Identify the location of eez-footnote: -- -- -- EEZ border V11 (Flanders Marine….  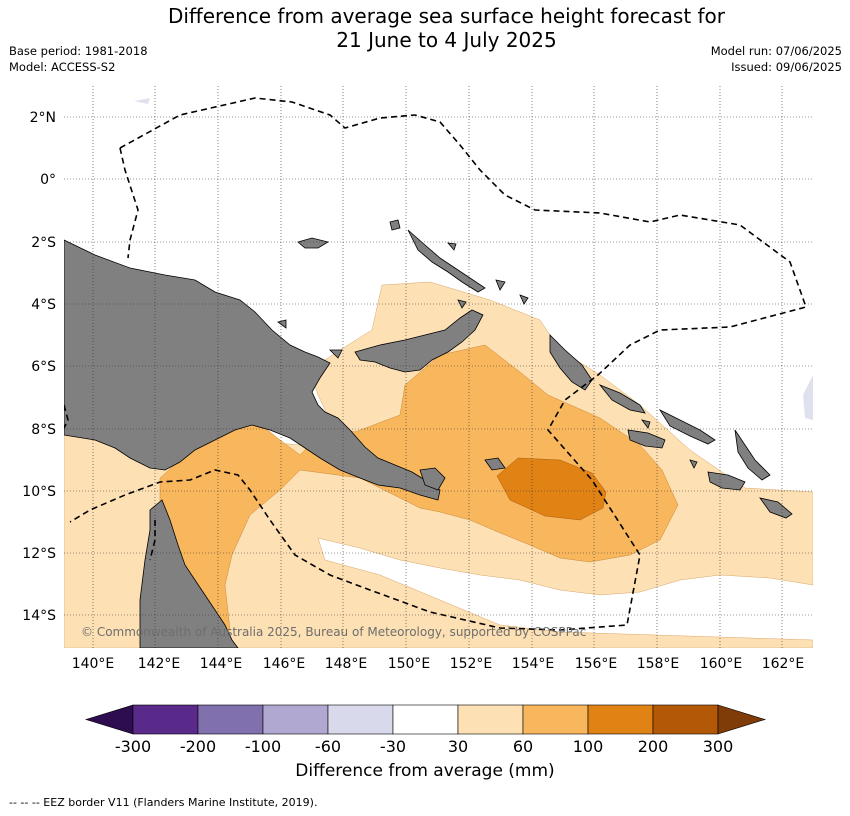
(163, 802).